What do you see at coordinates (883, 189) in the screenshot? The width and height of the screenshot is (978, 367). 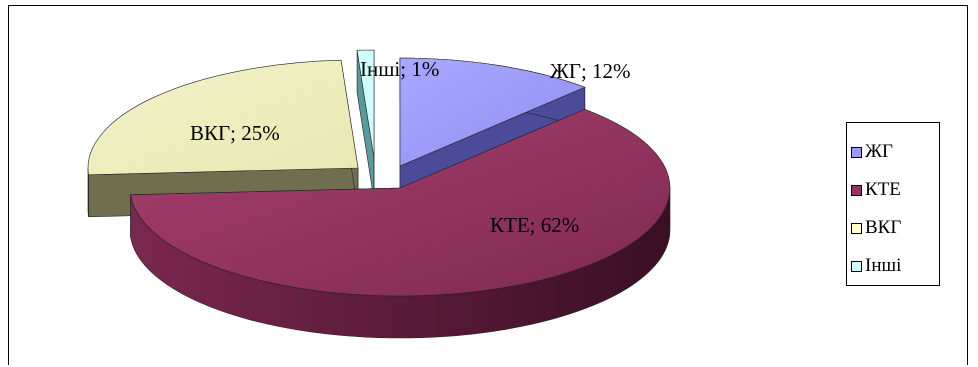 I see `legend-label: КТЕ` at bounding box center [883, 189].